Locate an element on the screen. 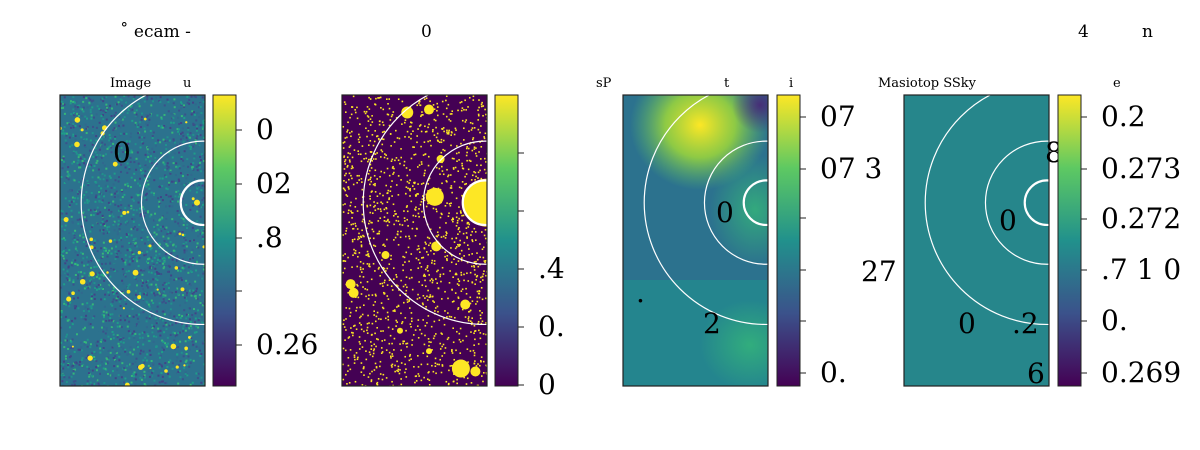 Image resolution: width=1200 pixels, height=450 pixels. annotation: 0 is located at coordinates (122, 152).